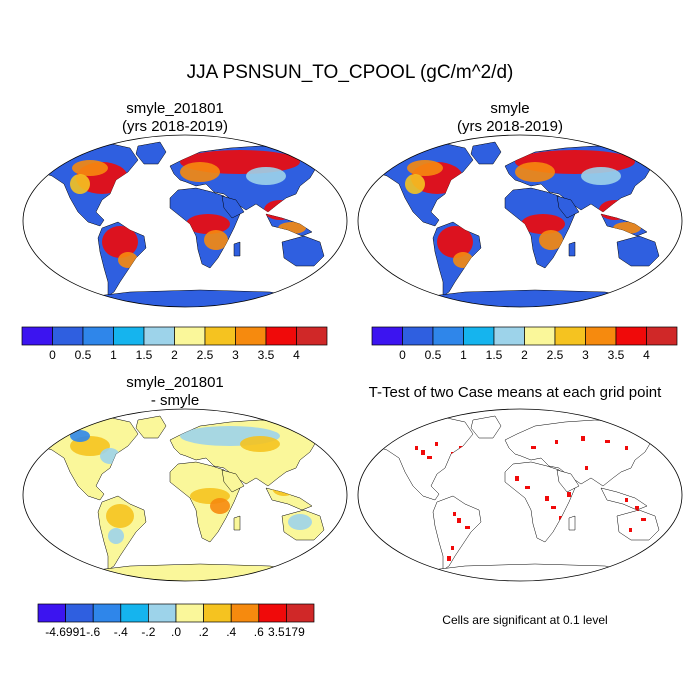 The height and width of the screenshot is (700, 700). I want to click on colorbar-diff: -.6 -.4 -.2 .0 .2 .4 .6 -4.6991 3.5179, so click(176, 621).